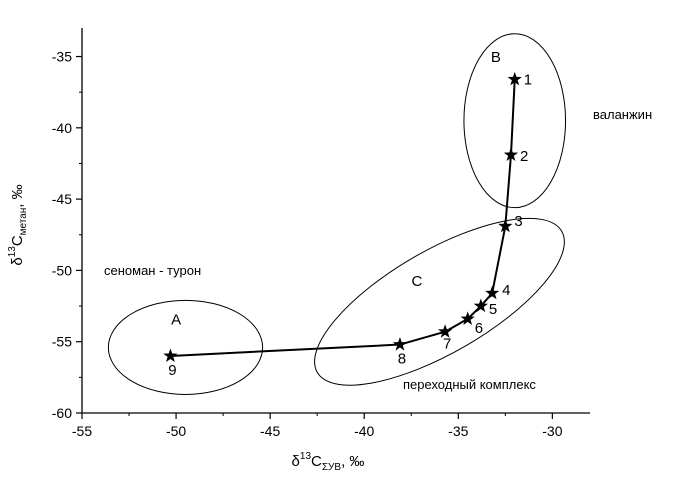 The width and height of the screenshot is (700, 478). Describe the element at coordinates (328, 462) in the screenshot. I see `x-axis-title: δ13CΣУВ, ‰` at that location.